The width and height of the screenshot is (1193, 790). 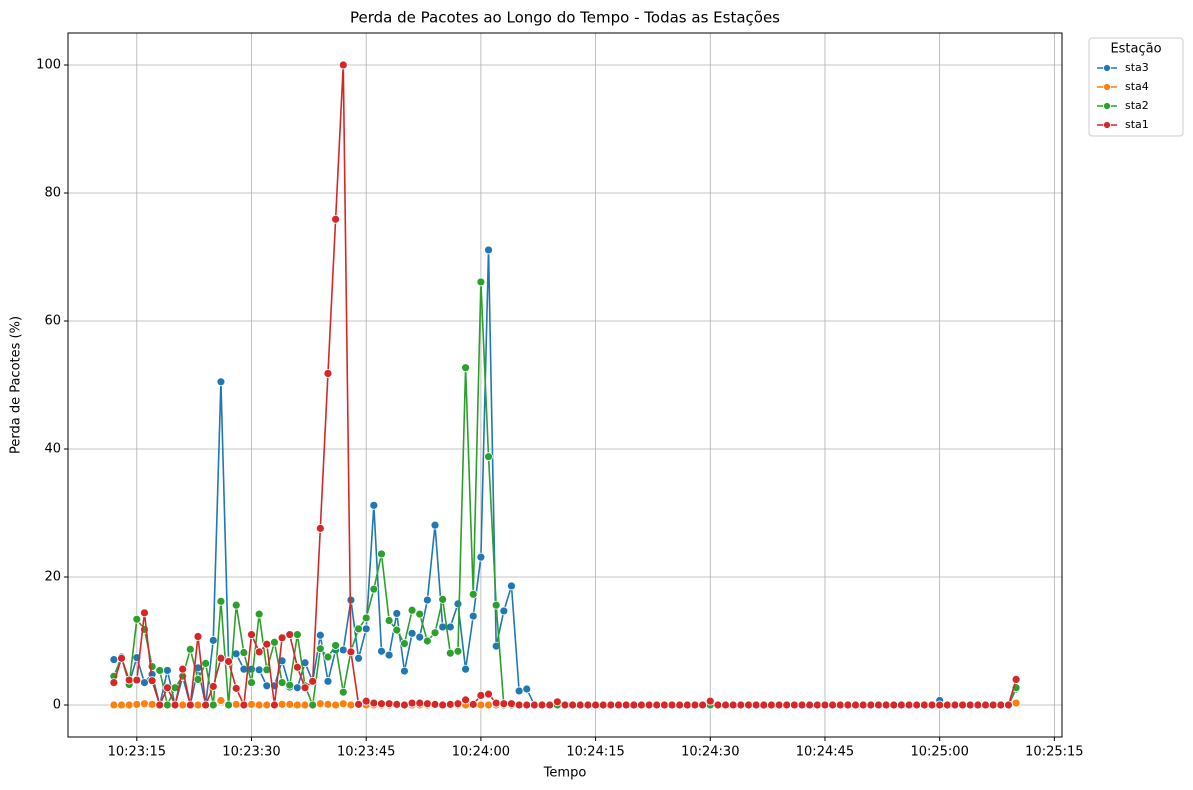 What do you see at coordinates (939, 752) in the screenshot?
I see `x-tick-label: 10:25:00` at bounding box center [939, 752].